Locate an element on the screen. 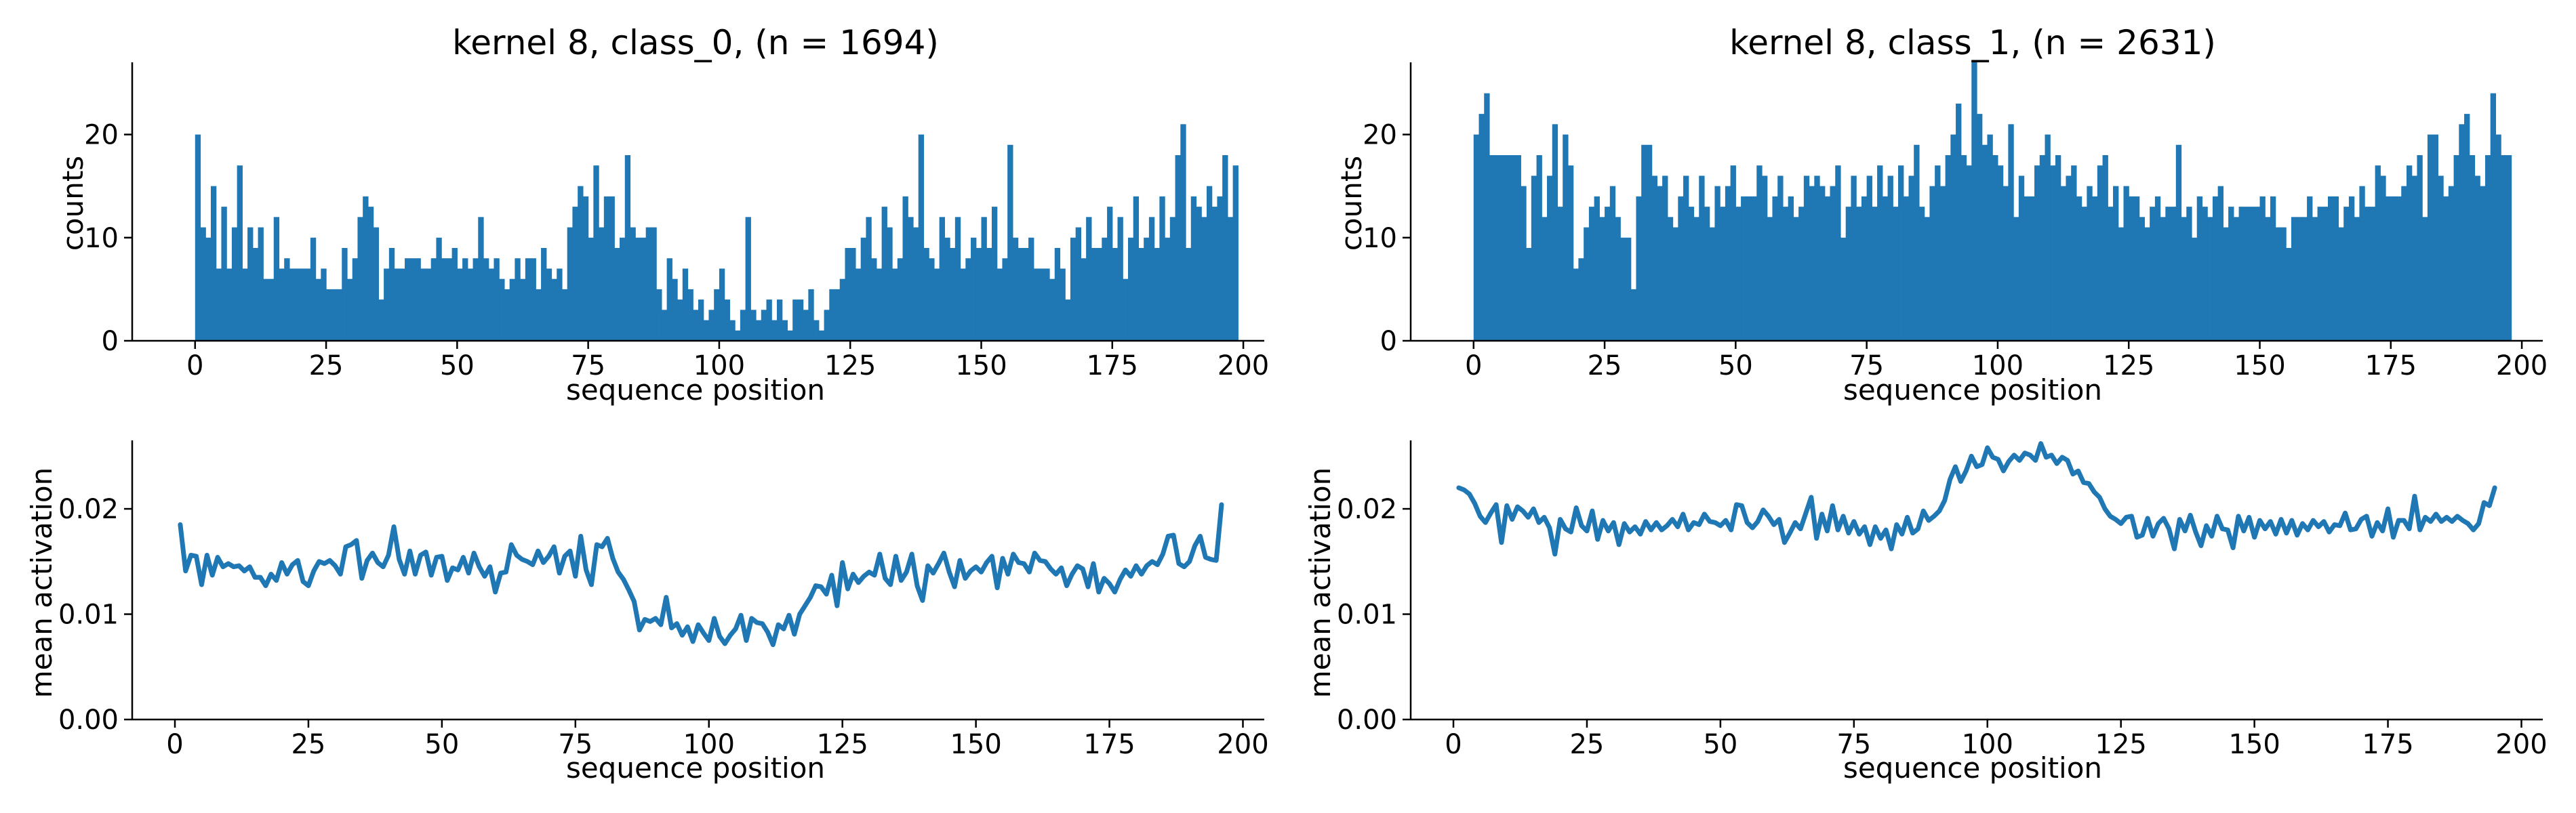  x-axis-label: sequence position is located at coordinates (1972, 768).